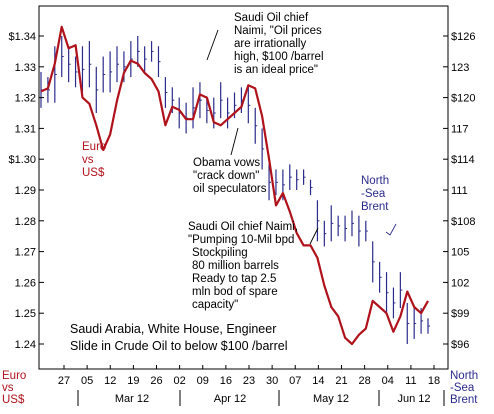 This screenshot has height=414, width=494. Describe the element at coordinates (464, 400) in the screenshot. I see `right-axis-label-3: Brent` at that location.